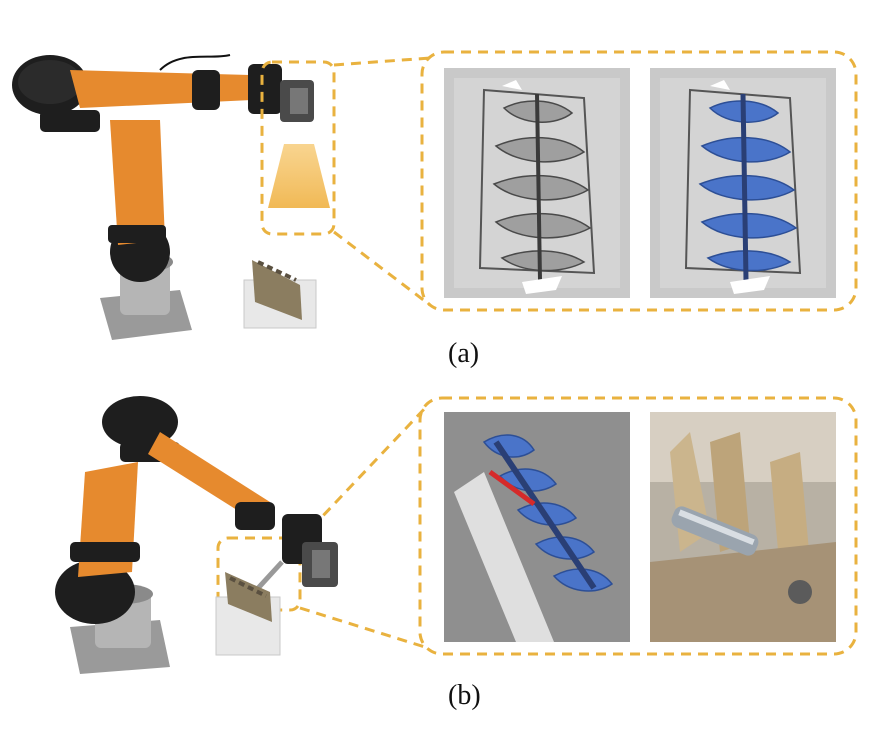 The height and width of the screenshot is (730, 889). I want to click on camera-field-of-view, so click(299, 176).